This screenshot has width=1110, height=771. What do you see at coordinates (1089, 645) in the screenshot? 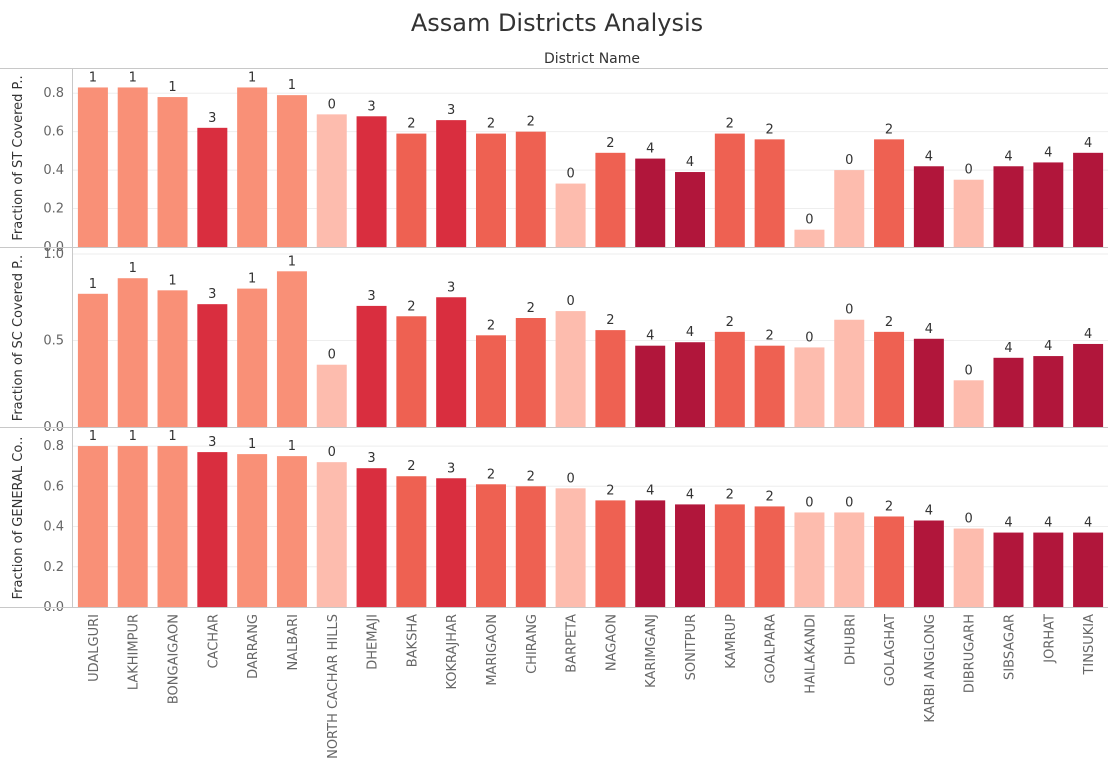
I see `x-tick-label: TINSUKIA` at bounding box center [1089, 645].